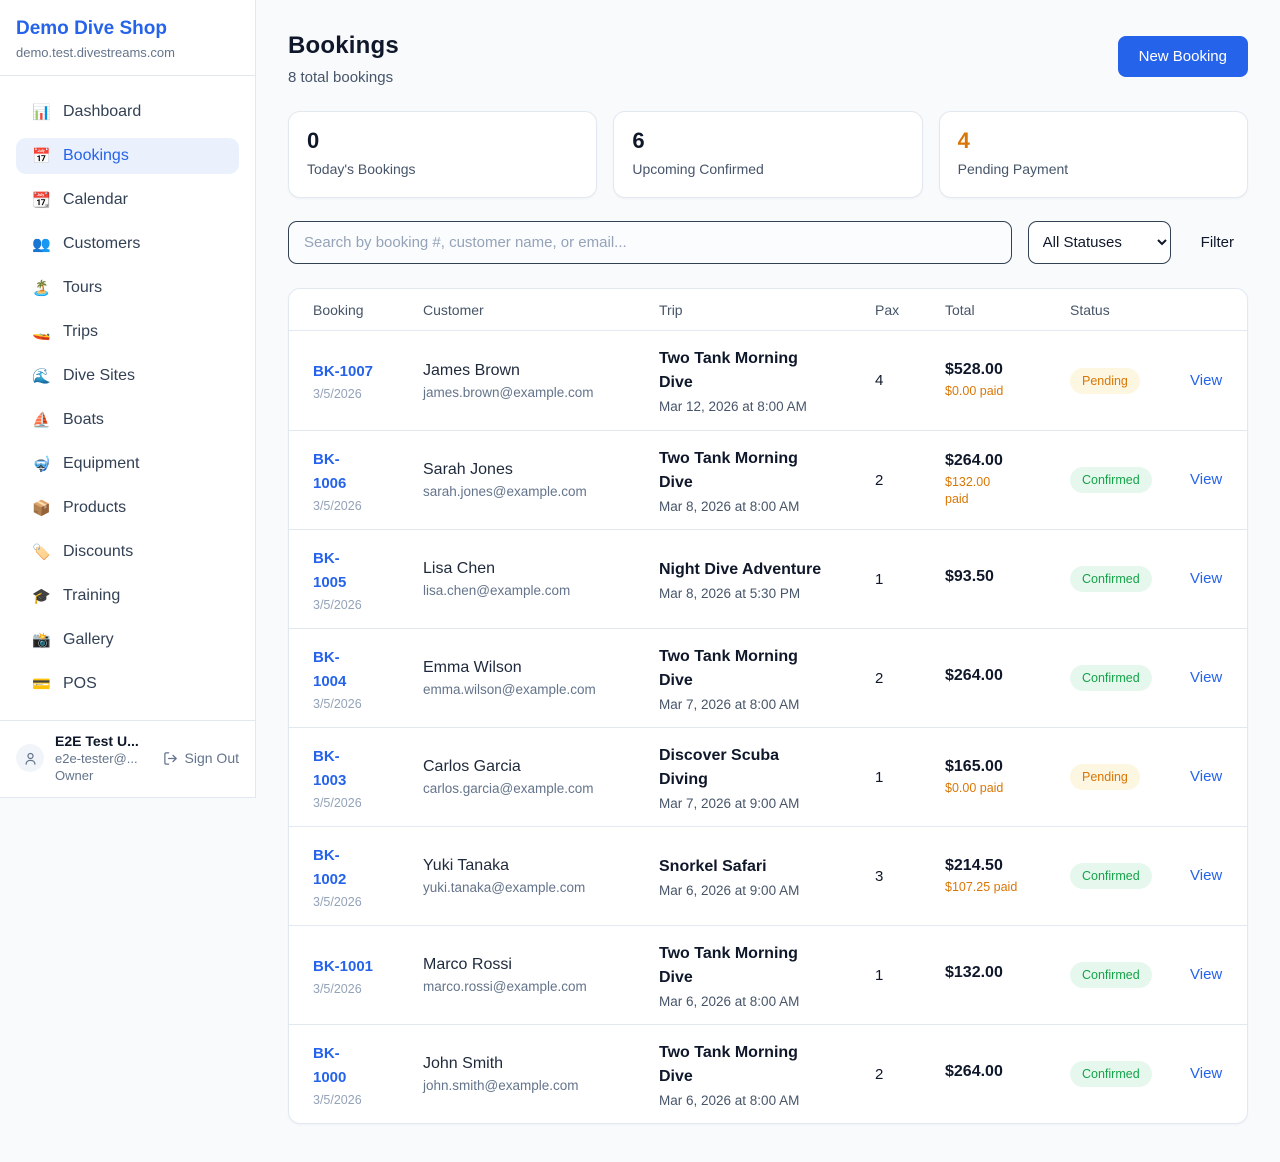 This screenshot has height=1162, width=1280. I want to click on search-input, so click(650, 242).